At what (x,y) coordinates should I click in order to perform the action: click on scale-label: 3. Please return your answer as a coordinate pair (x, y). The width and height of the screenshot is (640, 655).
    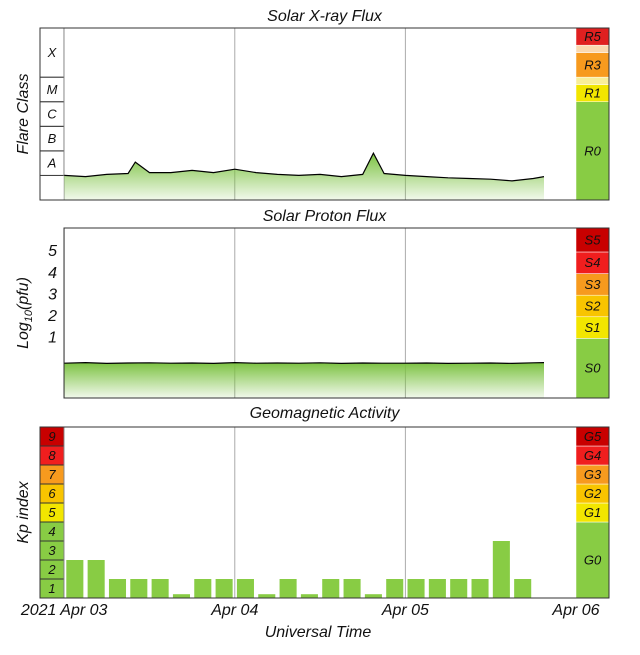
    Looking at the image, I should click on (52, 550).